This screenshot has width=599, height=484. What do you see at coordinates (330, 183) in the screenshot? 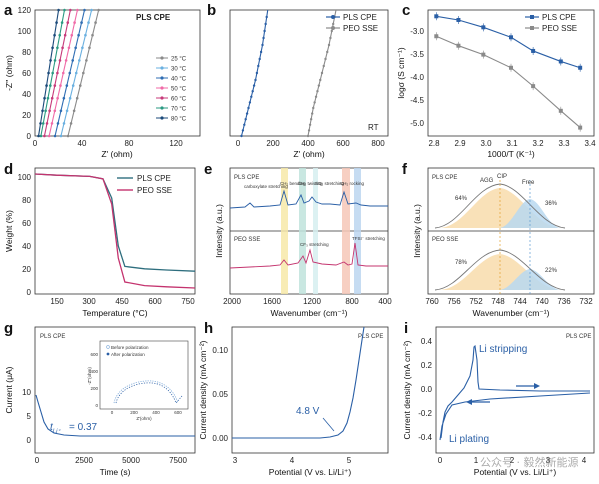
I see `annotation: SO₂ stretching` at bounding box center [330, 183].